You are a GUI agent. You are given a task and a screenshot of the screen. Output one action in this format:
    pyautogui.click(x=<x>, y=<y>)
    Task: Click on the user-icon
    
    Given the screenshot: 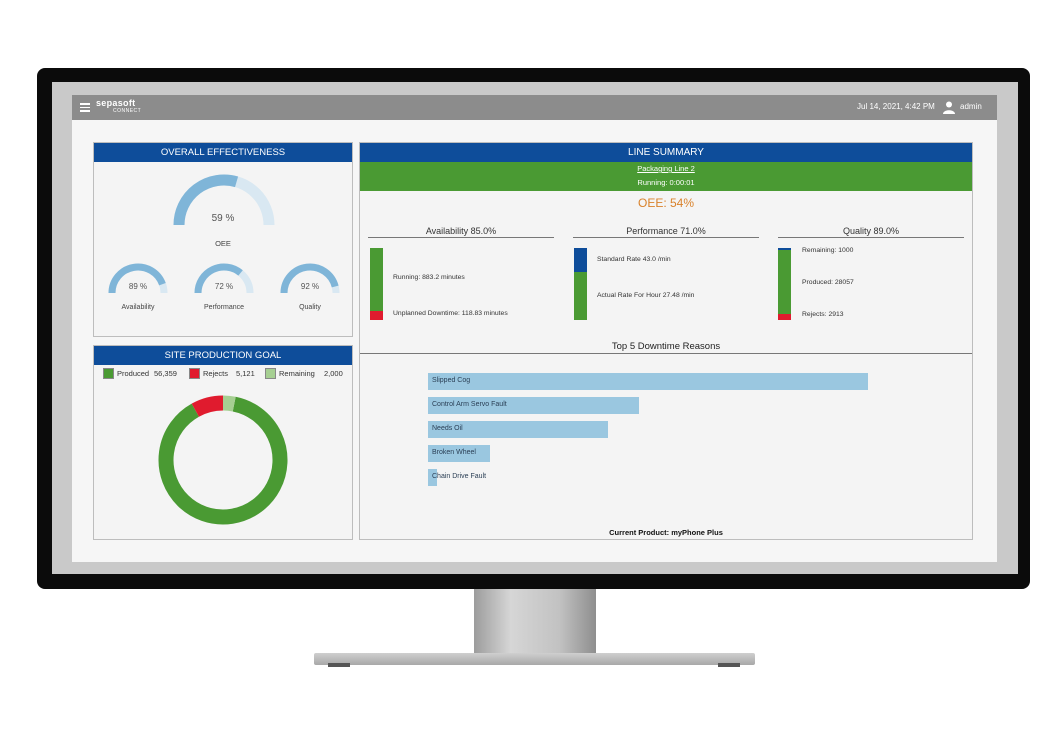 What is the action you would take?
    pyautogui.click(x=949, y=107)
    